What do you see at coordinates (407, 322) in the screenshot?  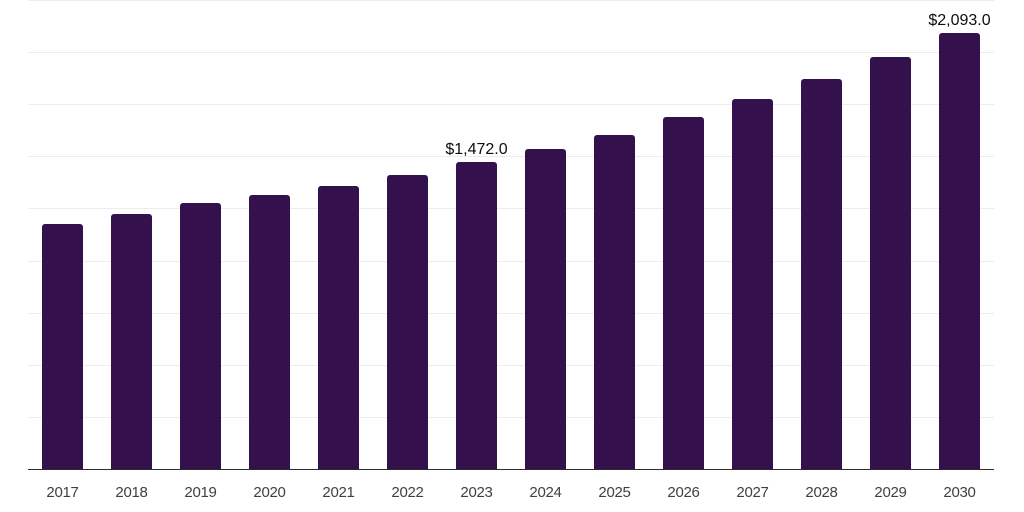 I see `bar-2022` at bounding box center [407, 322].